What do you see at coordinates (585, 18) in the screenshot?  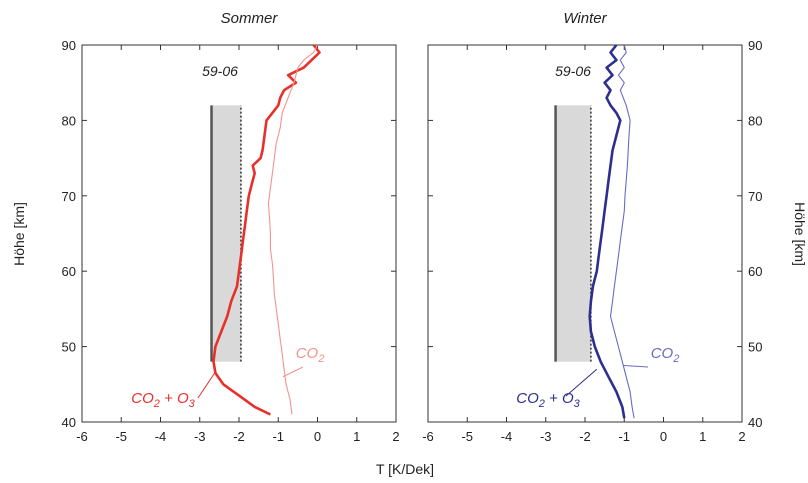 I see `panel-title: Winter` at bounding box center [585, 18].